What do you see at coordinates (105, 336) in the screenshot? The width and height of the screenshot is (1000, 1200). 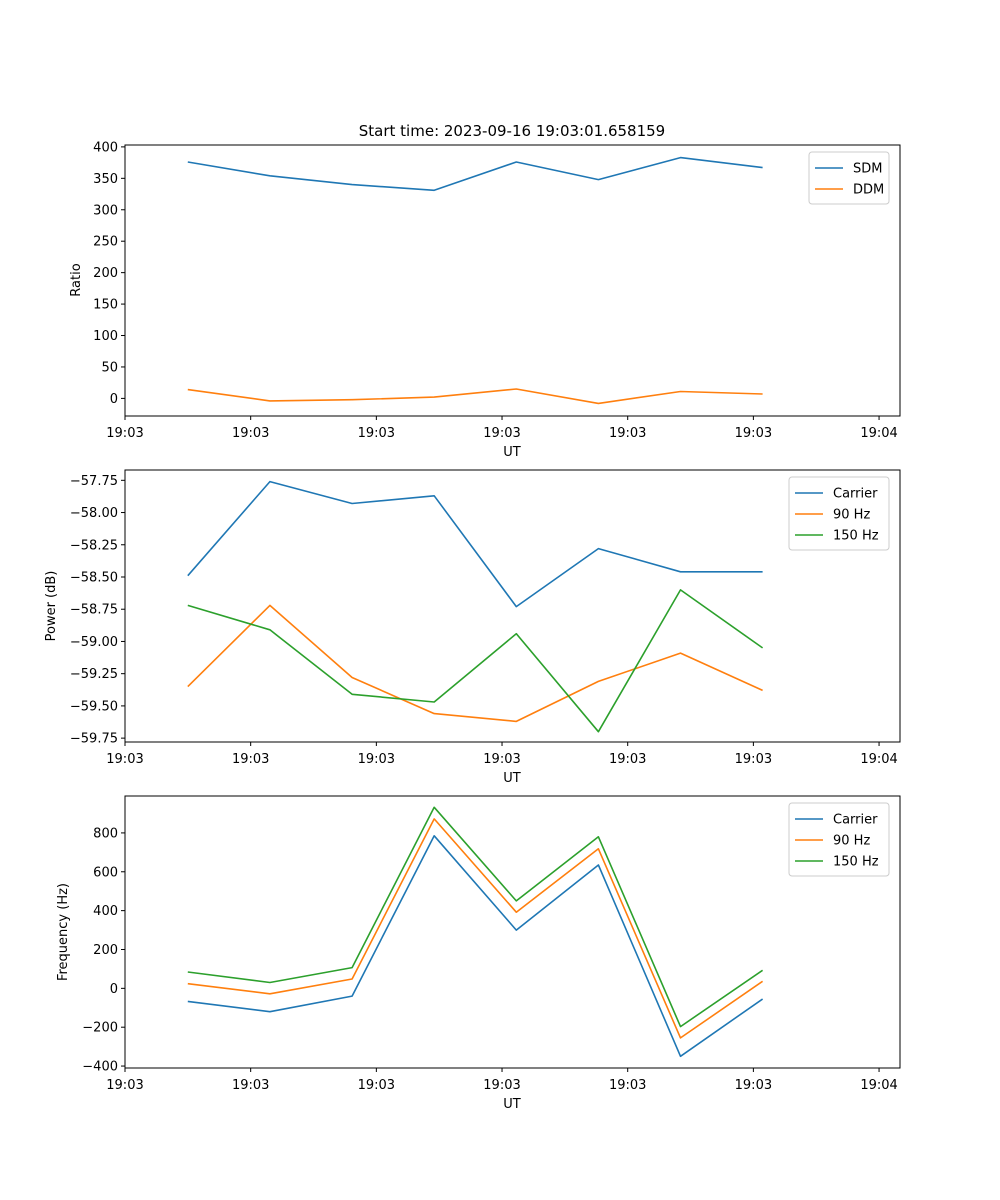 I see `y-tick-label: 100` at bounding box center [105, 336].